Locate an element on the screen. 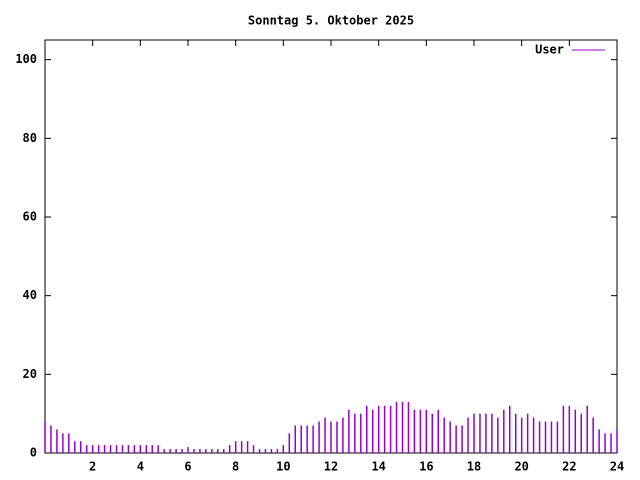 The height and width of the screenshot is (480, 640). x-tick-label: 12 is located at coordinates (331, 467).